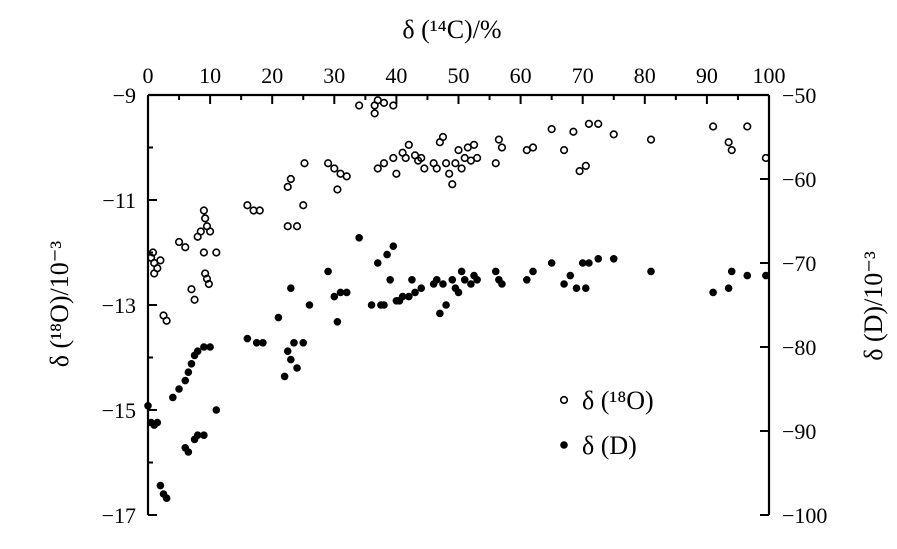  I want to click on y-left-axis-title: δ (¹⁸O)/10⁻³, so click(59, 304).